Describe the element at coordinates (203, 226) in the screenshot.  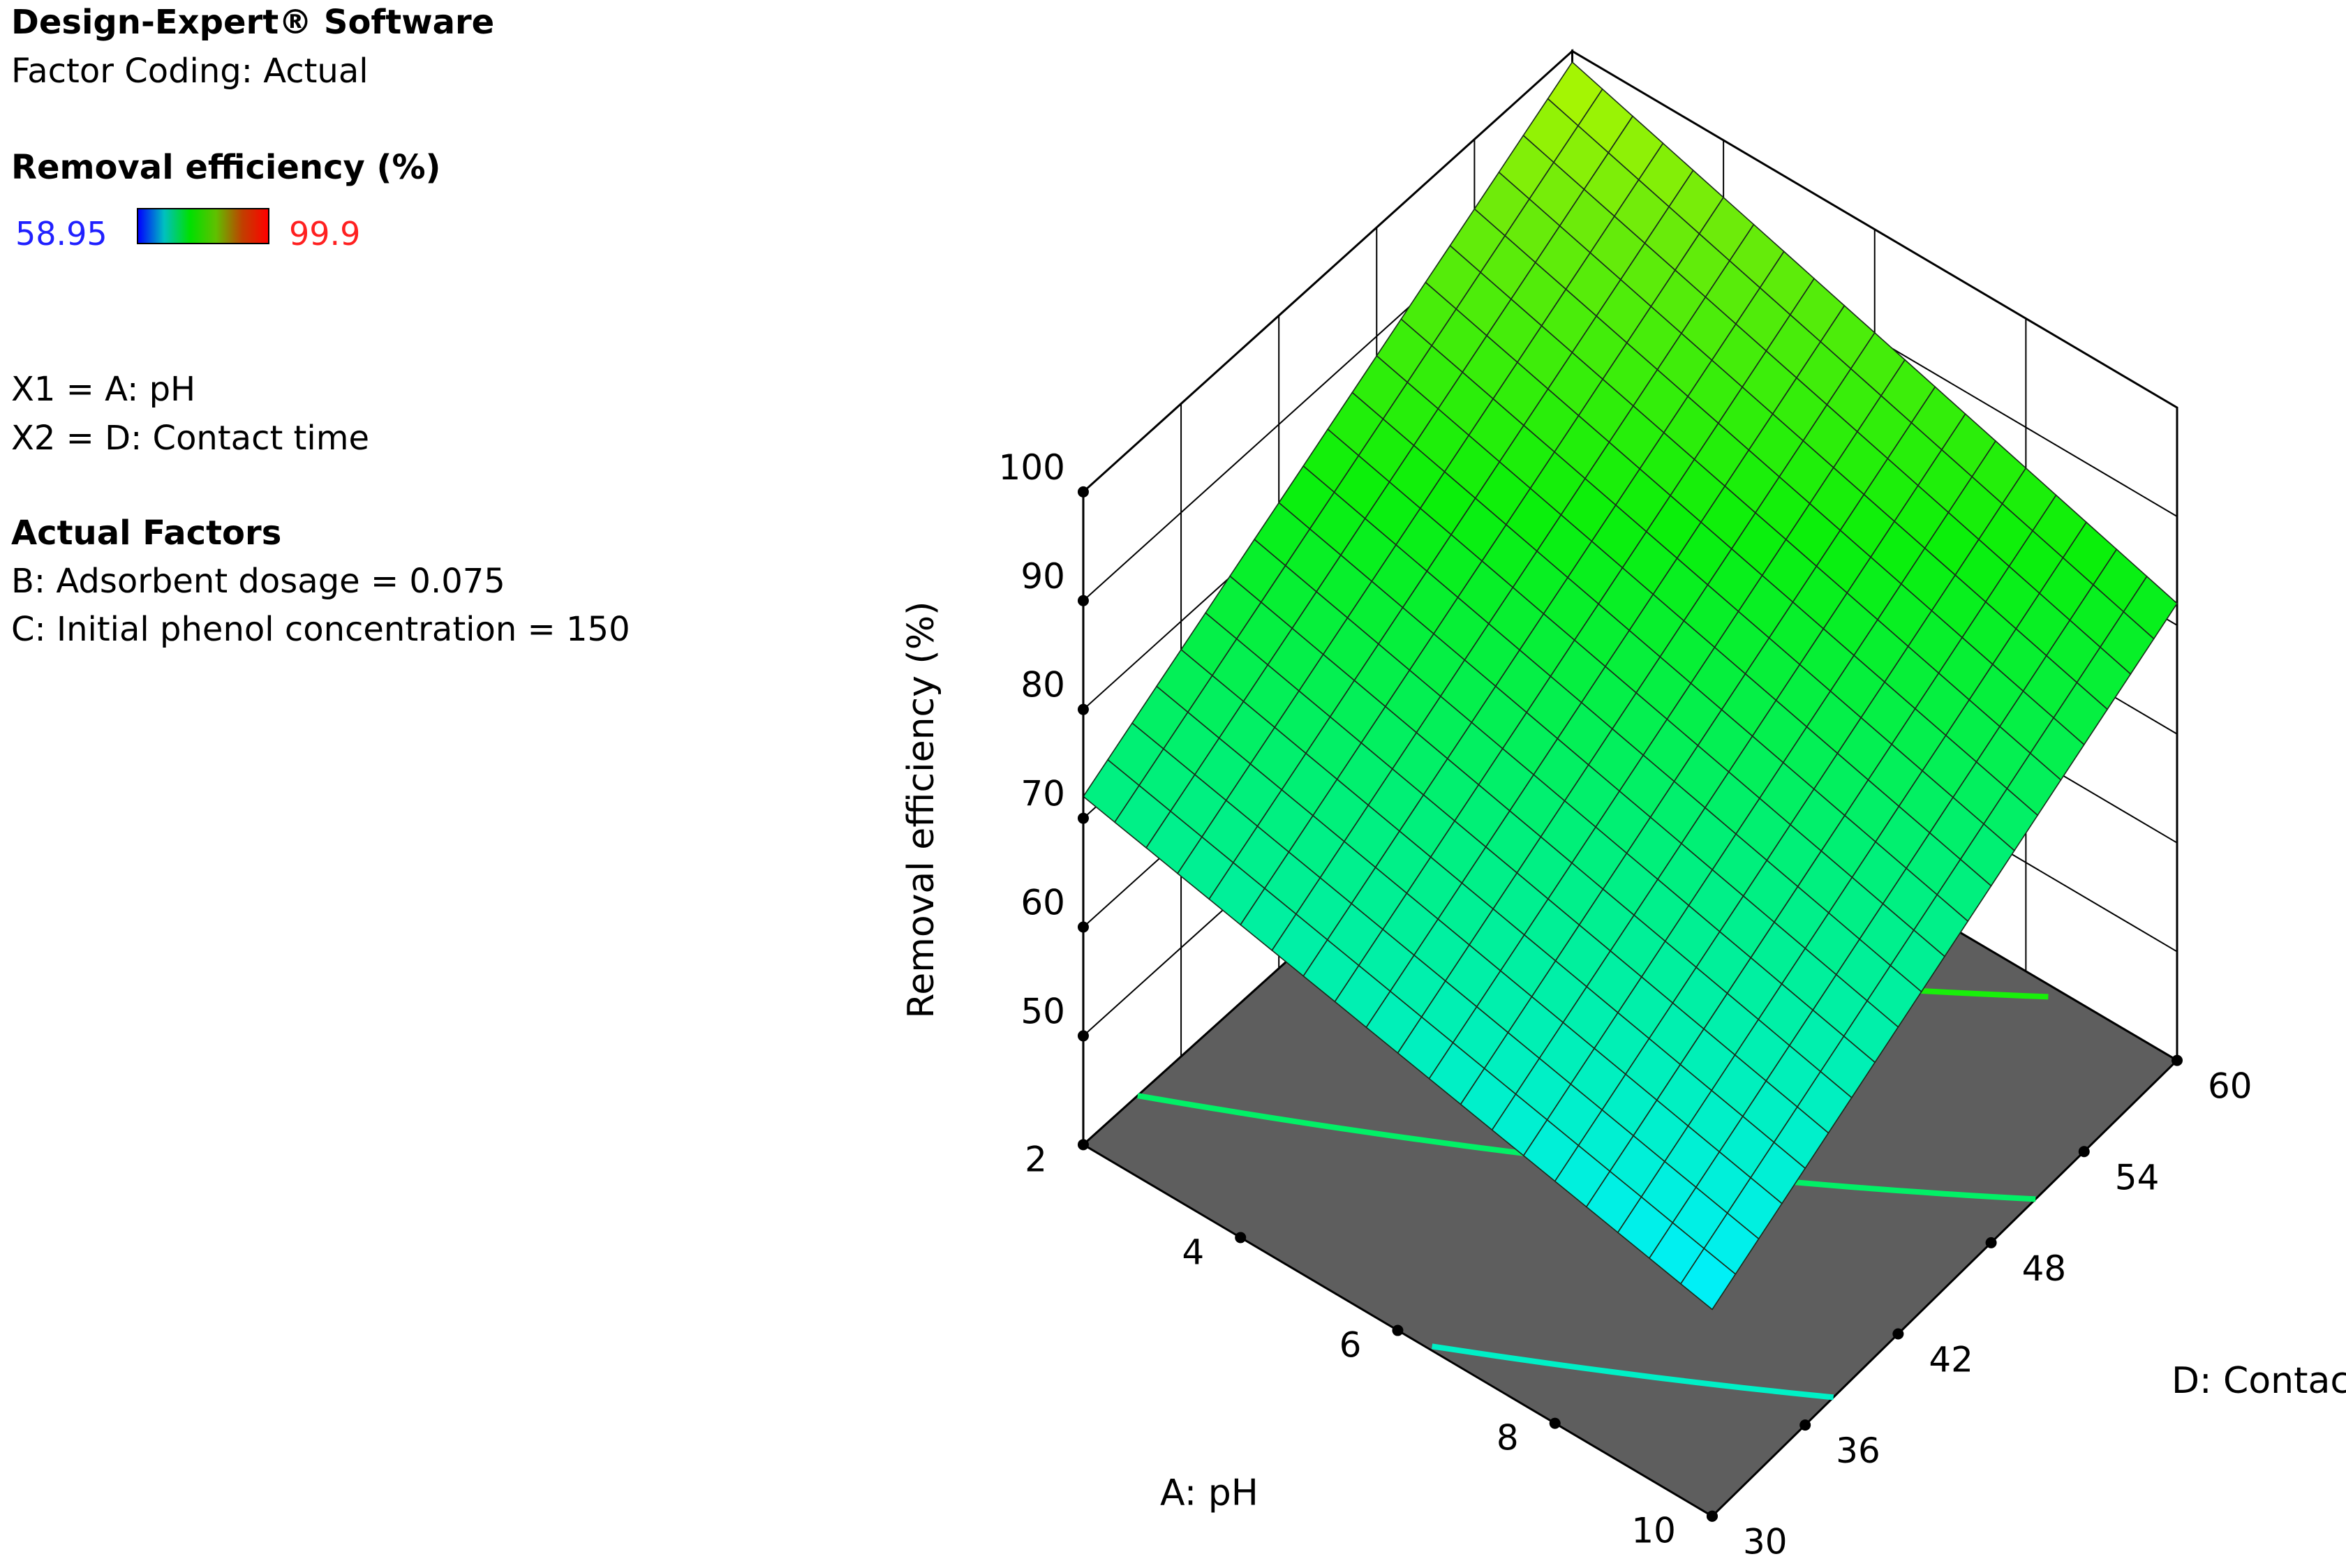
I see `colorbar` at that location.